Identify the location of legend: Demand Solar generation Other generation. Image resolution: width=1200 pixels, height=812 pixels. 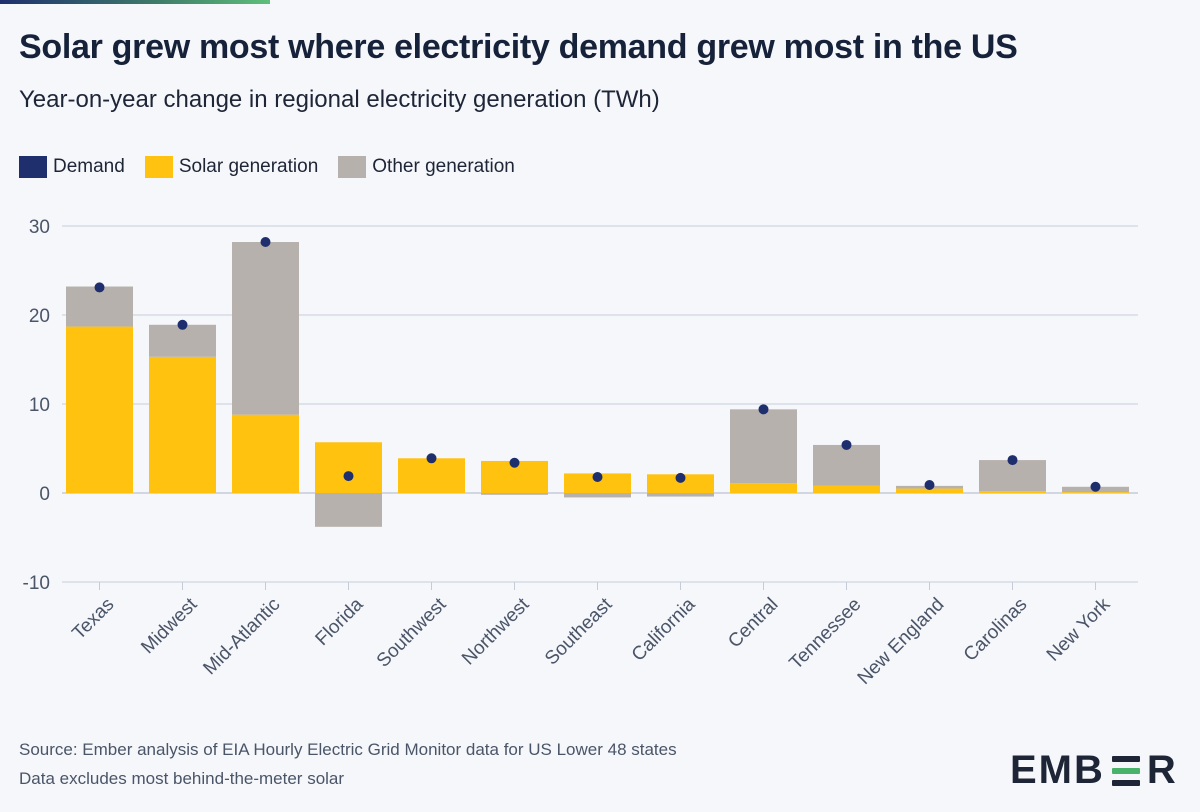
(267, 167).